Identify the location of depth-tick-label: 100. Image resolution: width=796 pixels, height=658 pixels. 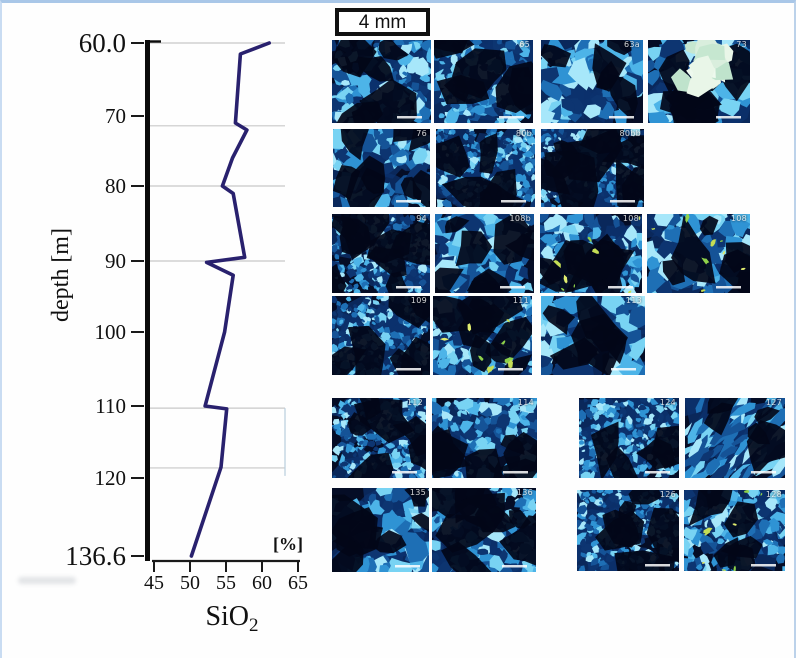
(111, 332).